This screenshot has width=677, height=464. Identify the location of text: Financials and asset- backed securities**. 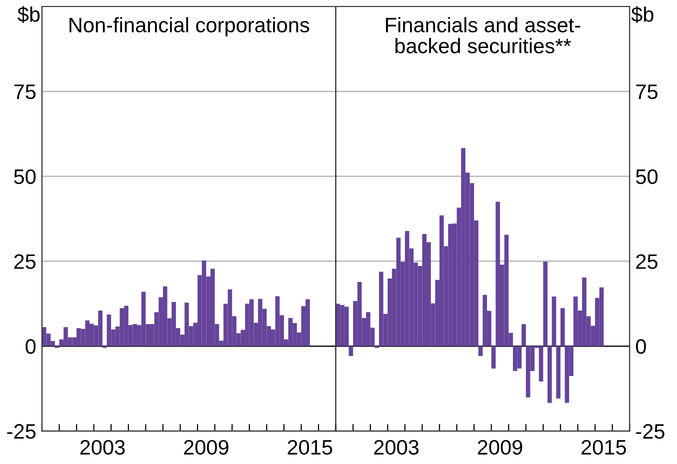
(483, 35).